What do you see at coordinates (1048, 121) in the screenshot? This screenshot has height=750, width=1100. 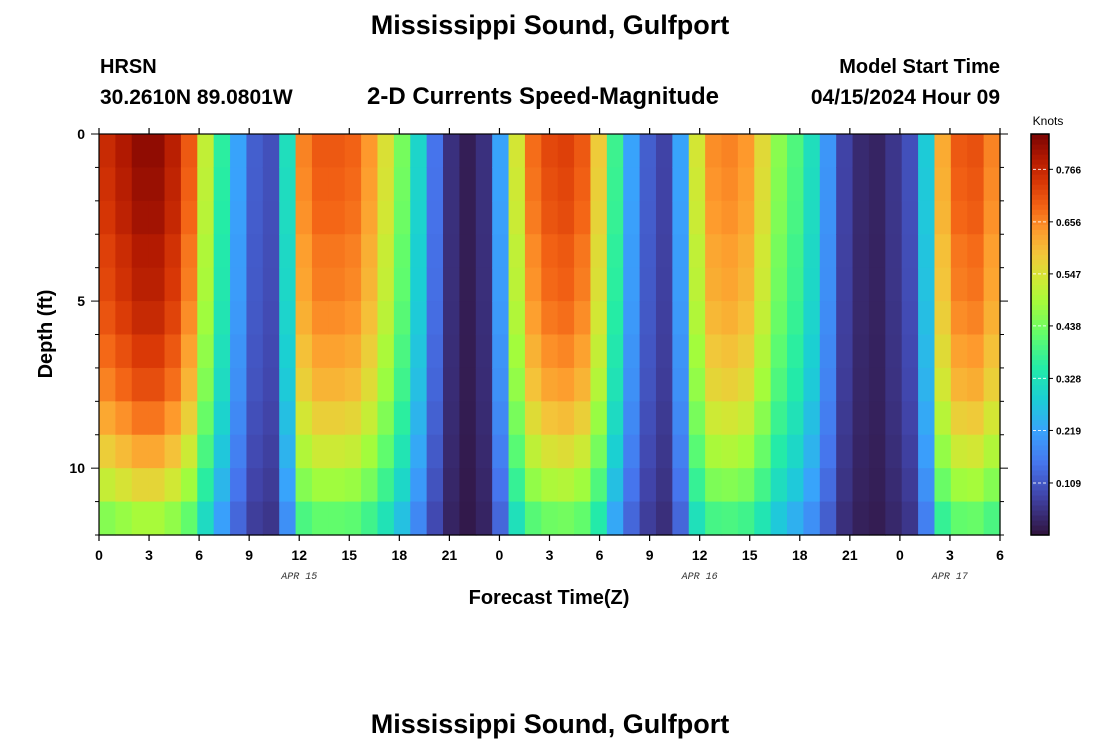 I see `colorbar-title: Knots` at bounding box center [1048, 121].